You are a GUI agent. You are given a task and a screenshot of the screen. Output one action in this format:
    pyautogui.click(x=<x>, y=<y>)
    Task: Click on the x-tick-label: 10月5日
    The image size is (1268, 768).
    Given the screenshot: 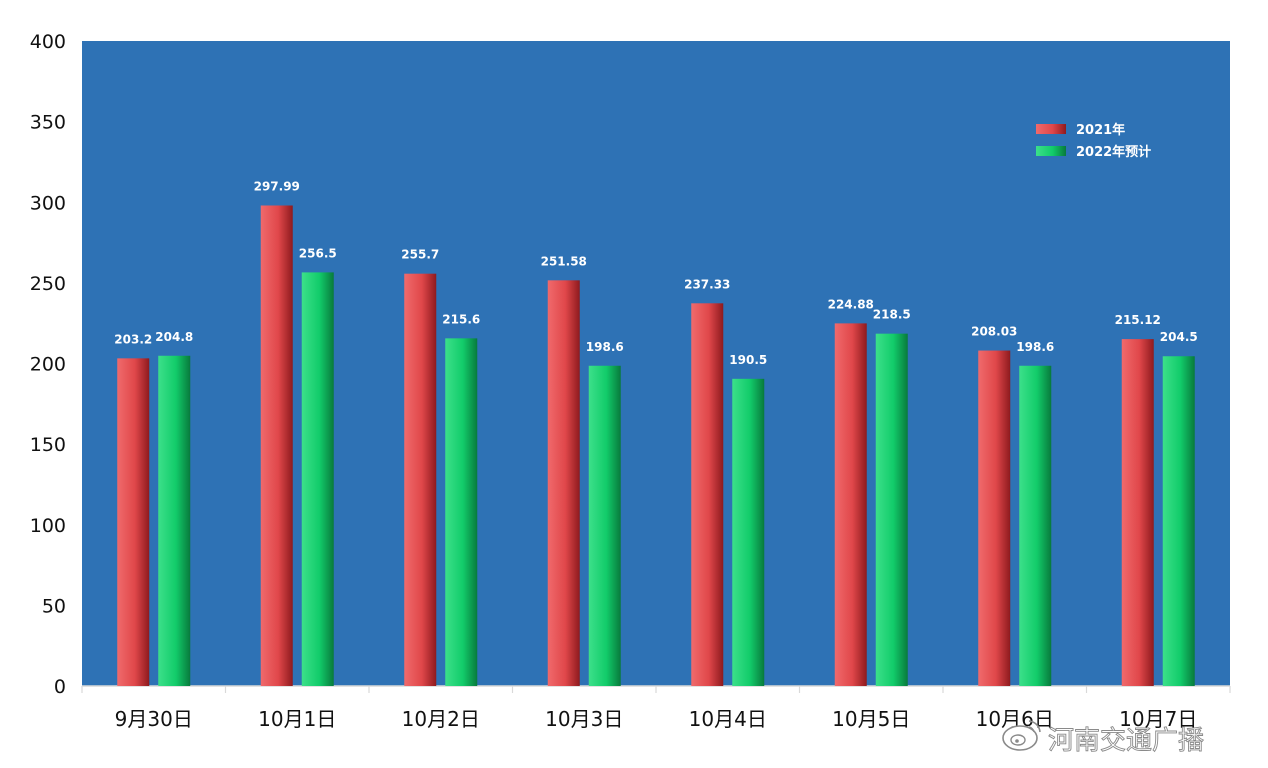 What is the action you would take?
    pyautogui.click(x=871, y=719)
    